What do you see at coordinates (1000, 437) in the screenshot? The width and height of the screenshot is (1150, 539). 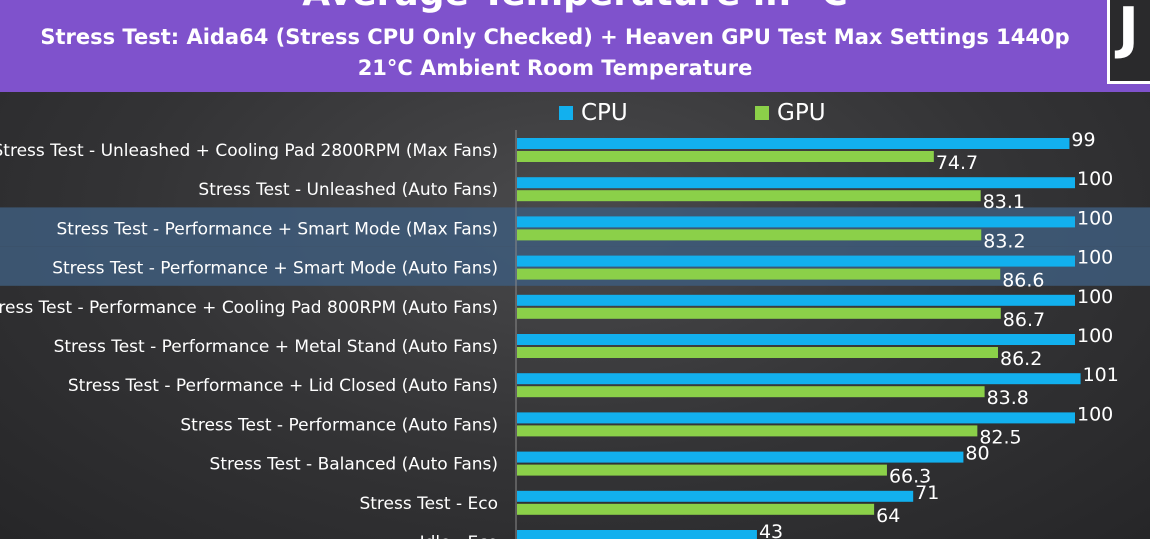 I see `gpu-data-label: 82.5` at bounding box center [1000, 437].